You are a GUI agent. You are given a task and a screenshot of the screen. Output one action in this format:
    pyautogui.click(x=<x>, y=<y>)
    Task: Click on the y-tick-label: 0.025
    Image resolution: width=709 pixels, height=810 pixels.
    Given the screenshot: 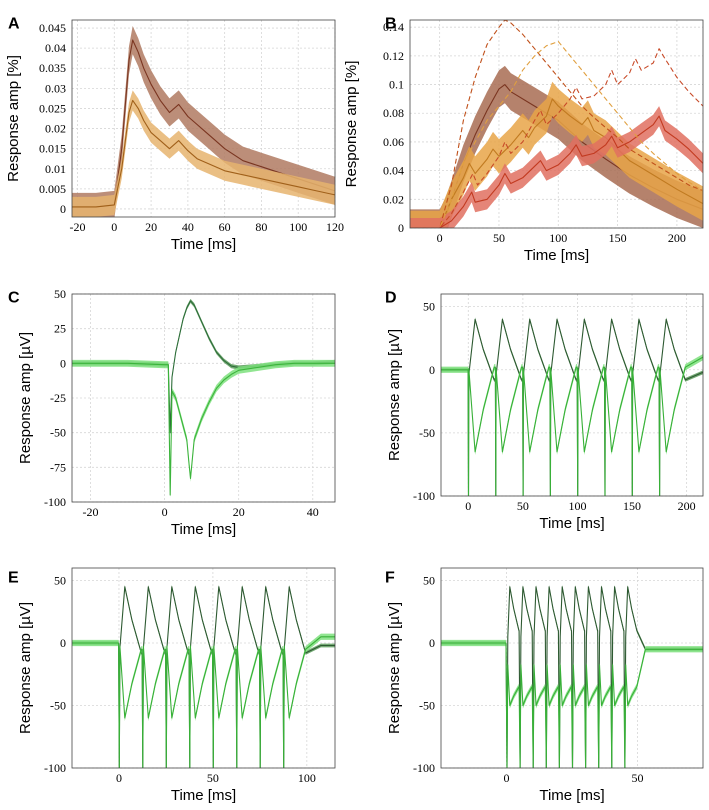 What is the action you would take?
    pyautogui.click(x=52, y=108)
    